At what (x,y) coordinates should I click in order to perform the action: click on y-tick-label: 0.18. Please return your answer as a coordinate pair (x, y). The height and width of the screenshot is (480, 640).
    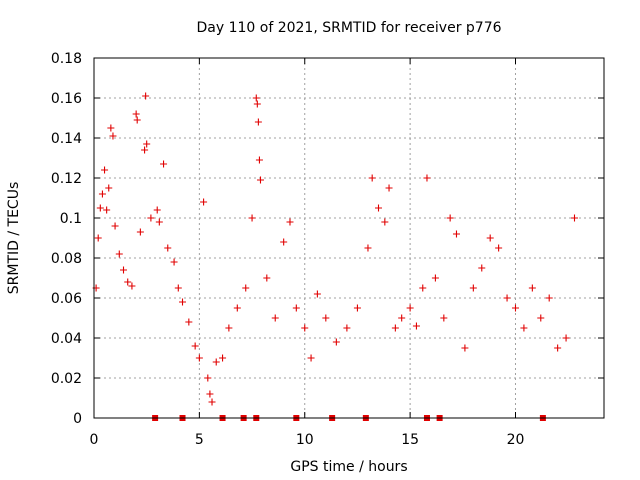
    Looking at the image, I should click on (66, 59).